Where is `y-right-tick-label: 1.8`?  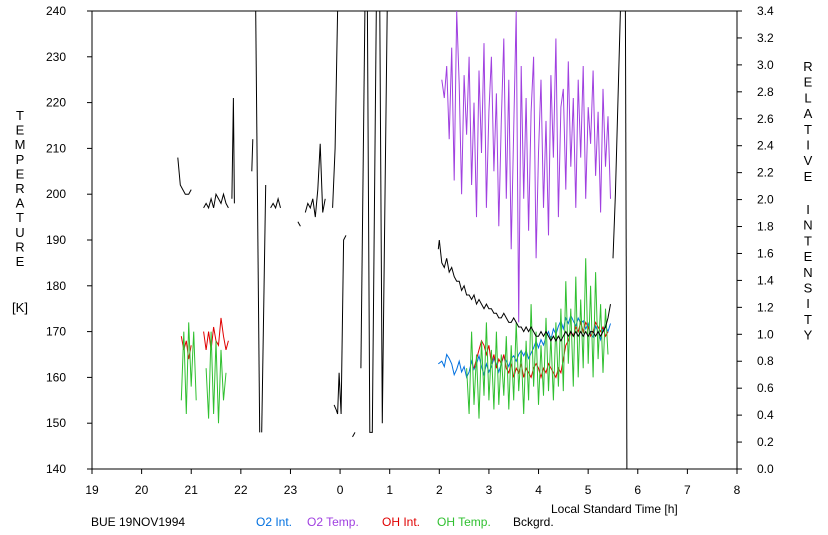
y-right-tick-label: 1.8 is located at coordinates (765, 227).